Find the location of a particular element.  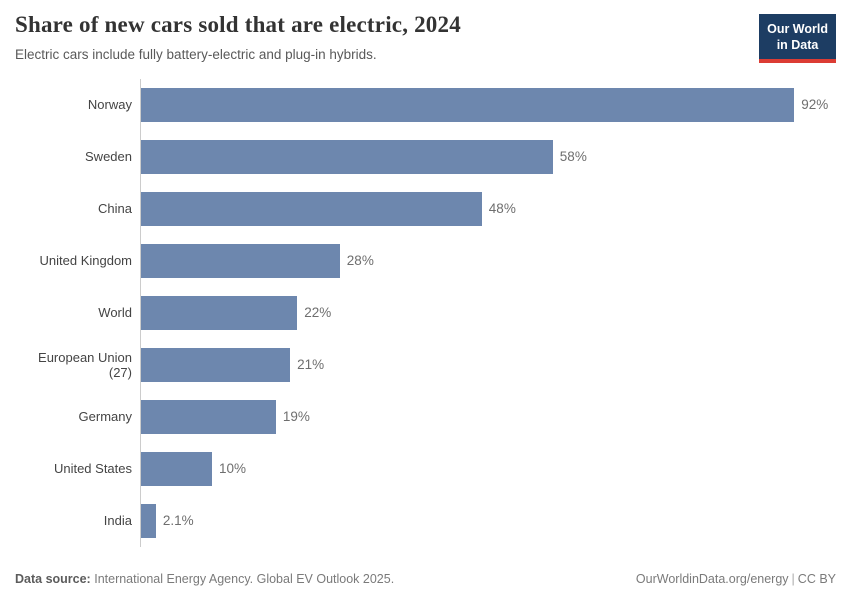

category-label: India is located at coordinates (117, 520).